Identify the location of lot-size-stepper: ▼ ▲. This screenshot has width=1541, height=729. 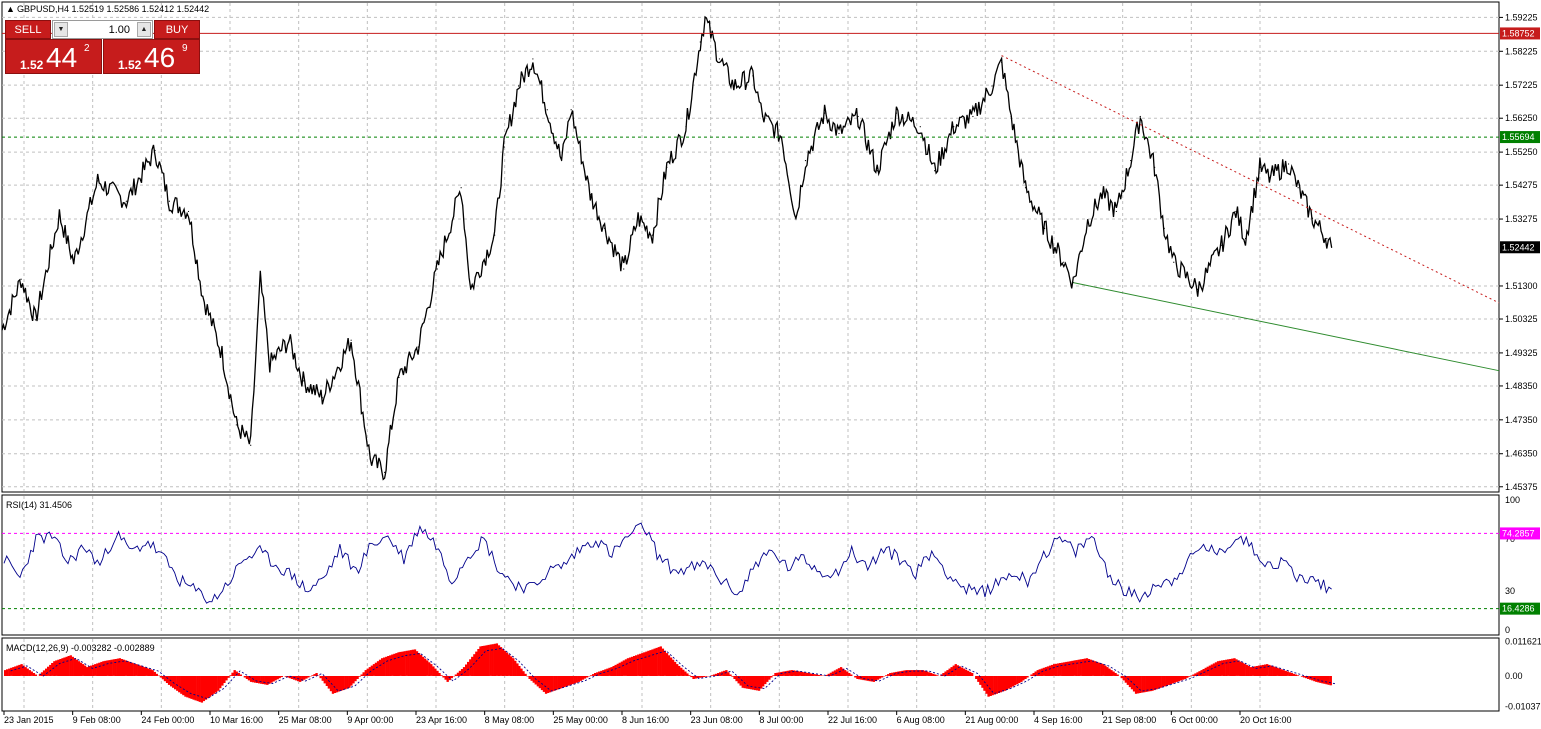
(102, 29).